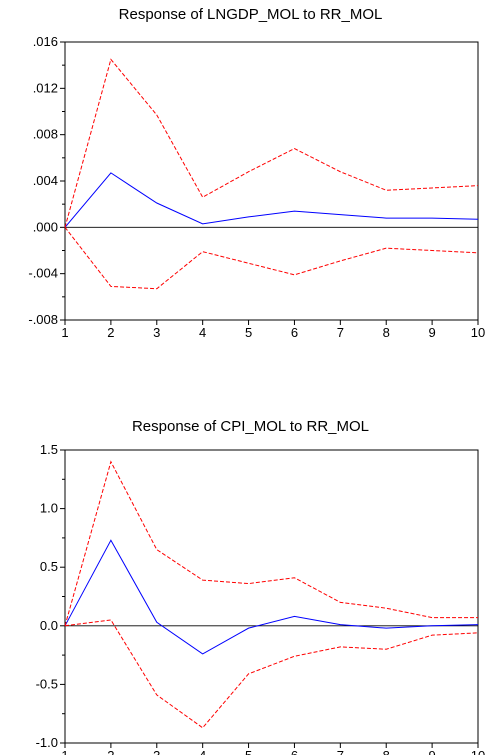  I want to click on y-tick-label: .012, so click(45, 87).